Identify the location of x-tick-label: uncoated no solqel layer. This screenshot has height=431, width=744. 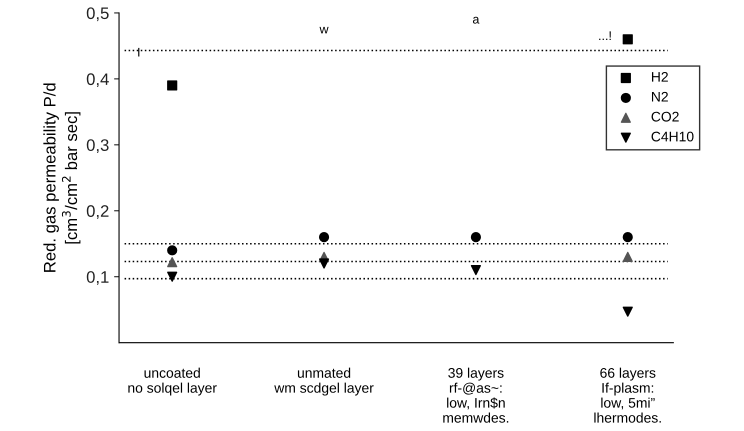
(172, 382).